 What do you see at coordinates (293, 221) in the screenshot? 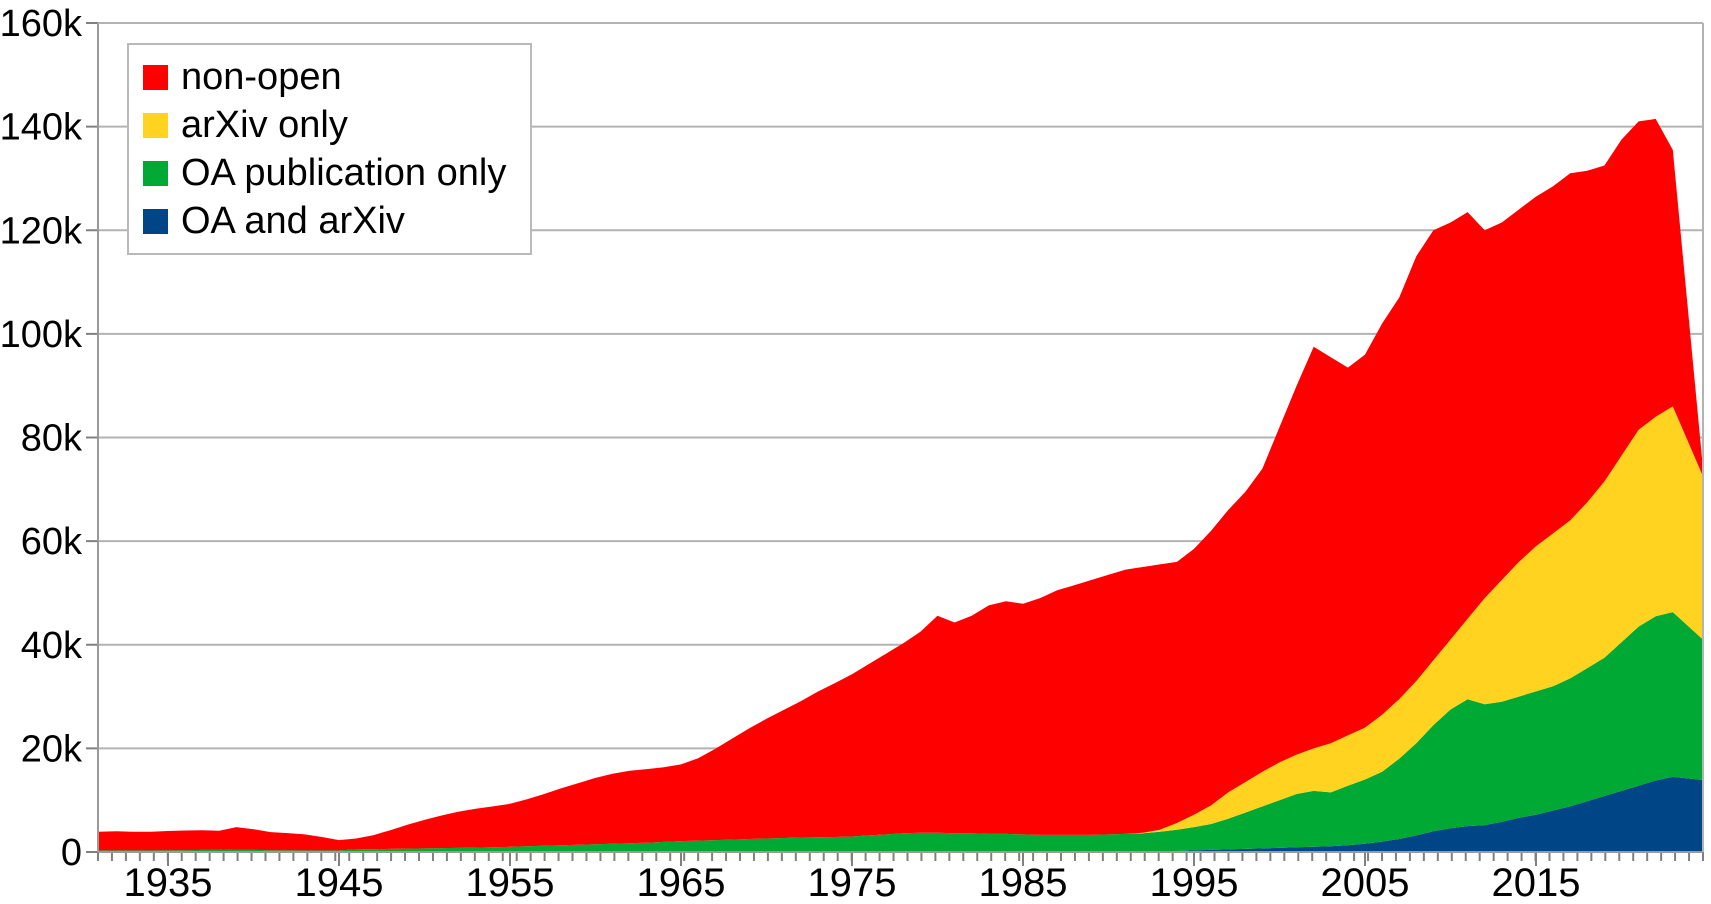
I see `legend-label: OA and arXiv` at bounding box center [293, 221].